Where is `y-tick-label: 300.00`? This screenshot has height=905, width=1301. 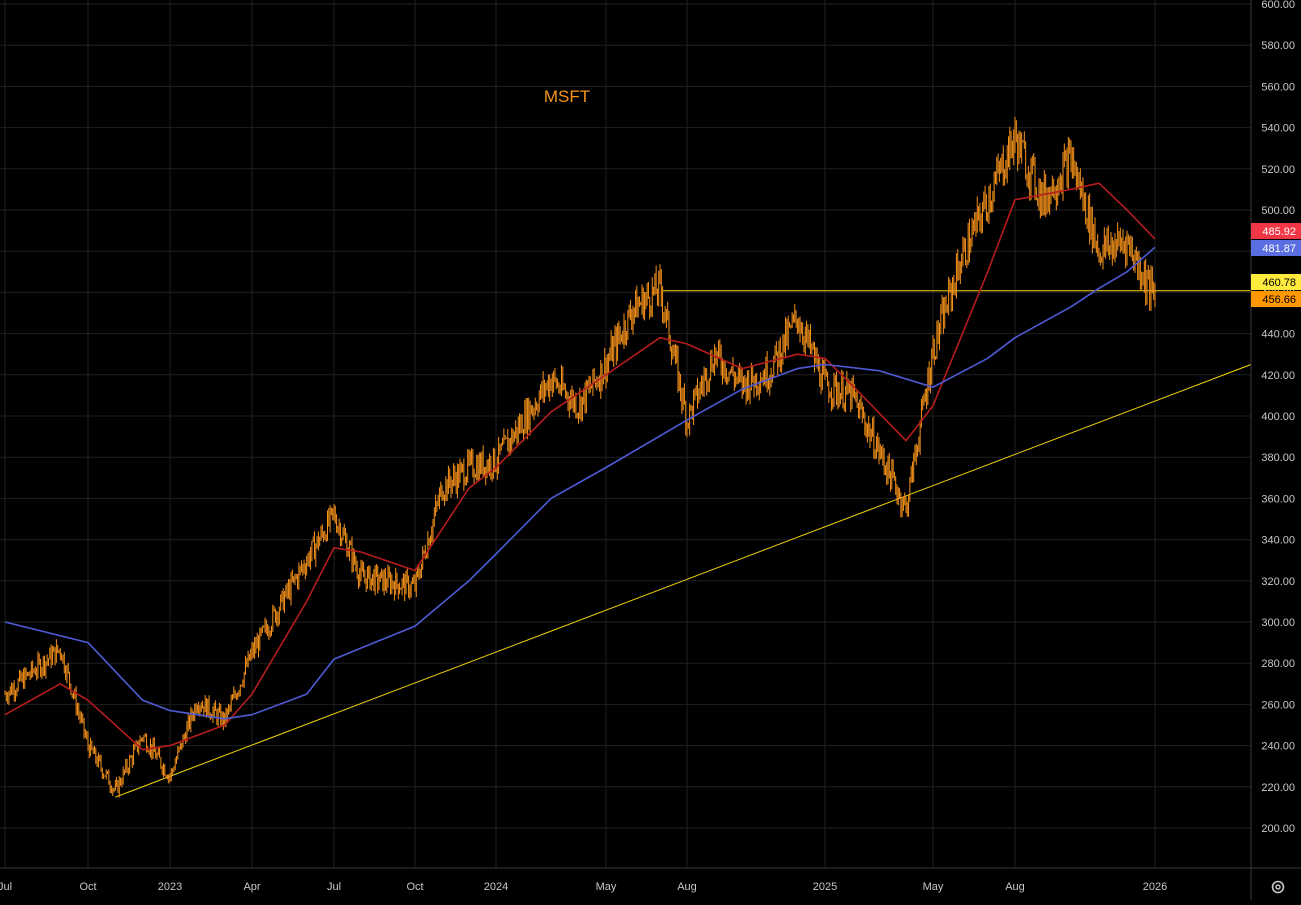
y-tick-label: 300.00 is located at coordinates (1278, 623).